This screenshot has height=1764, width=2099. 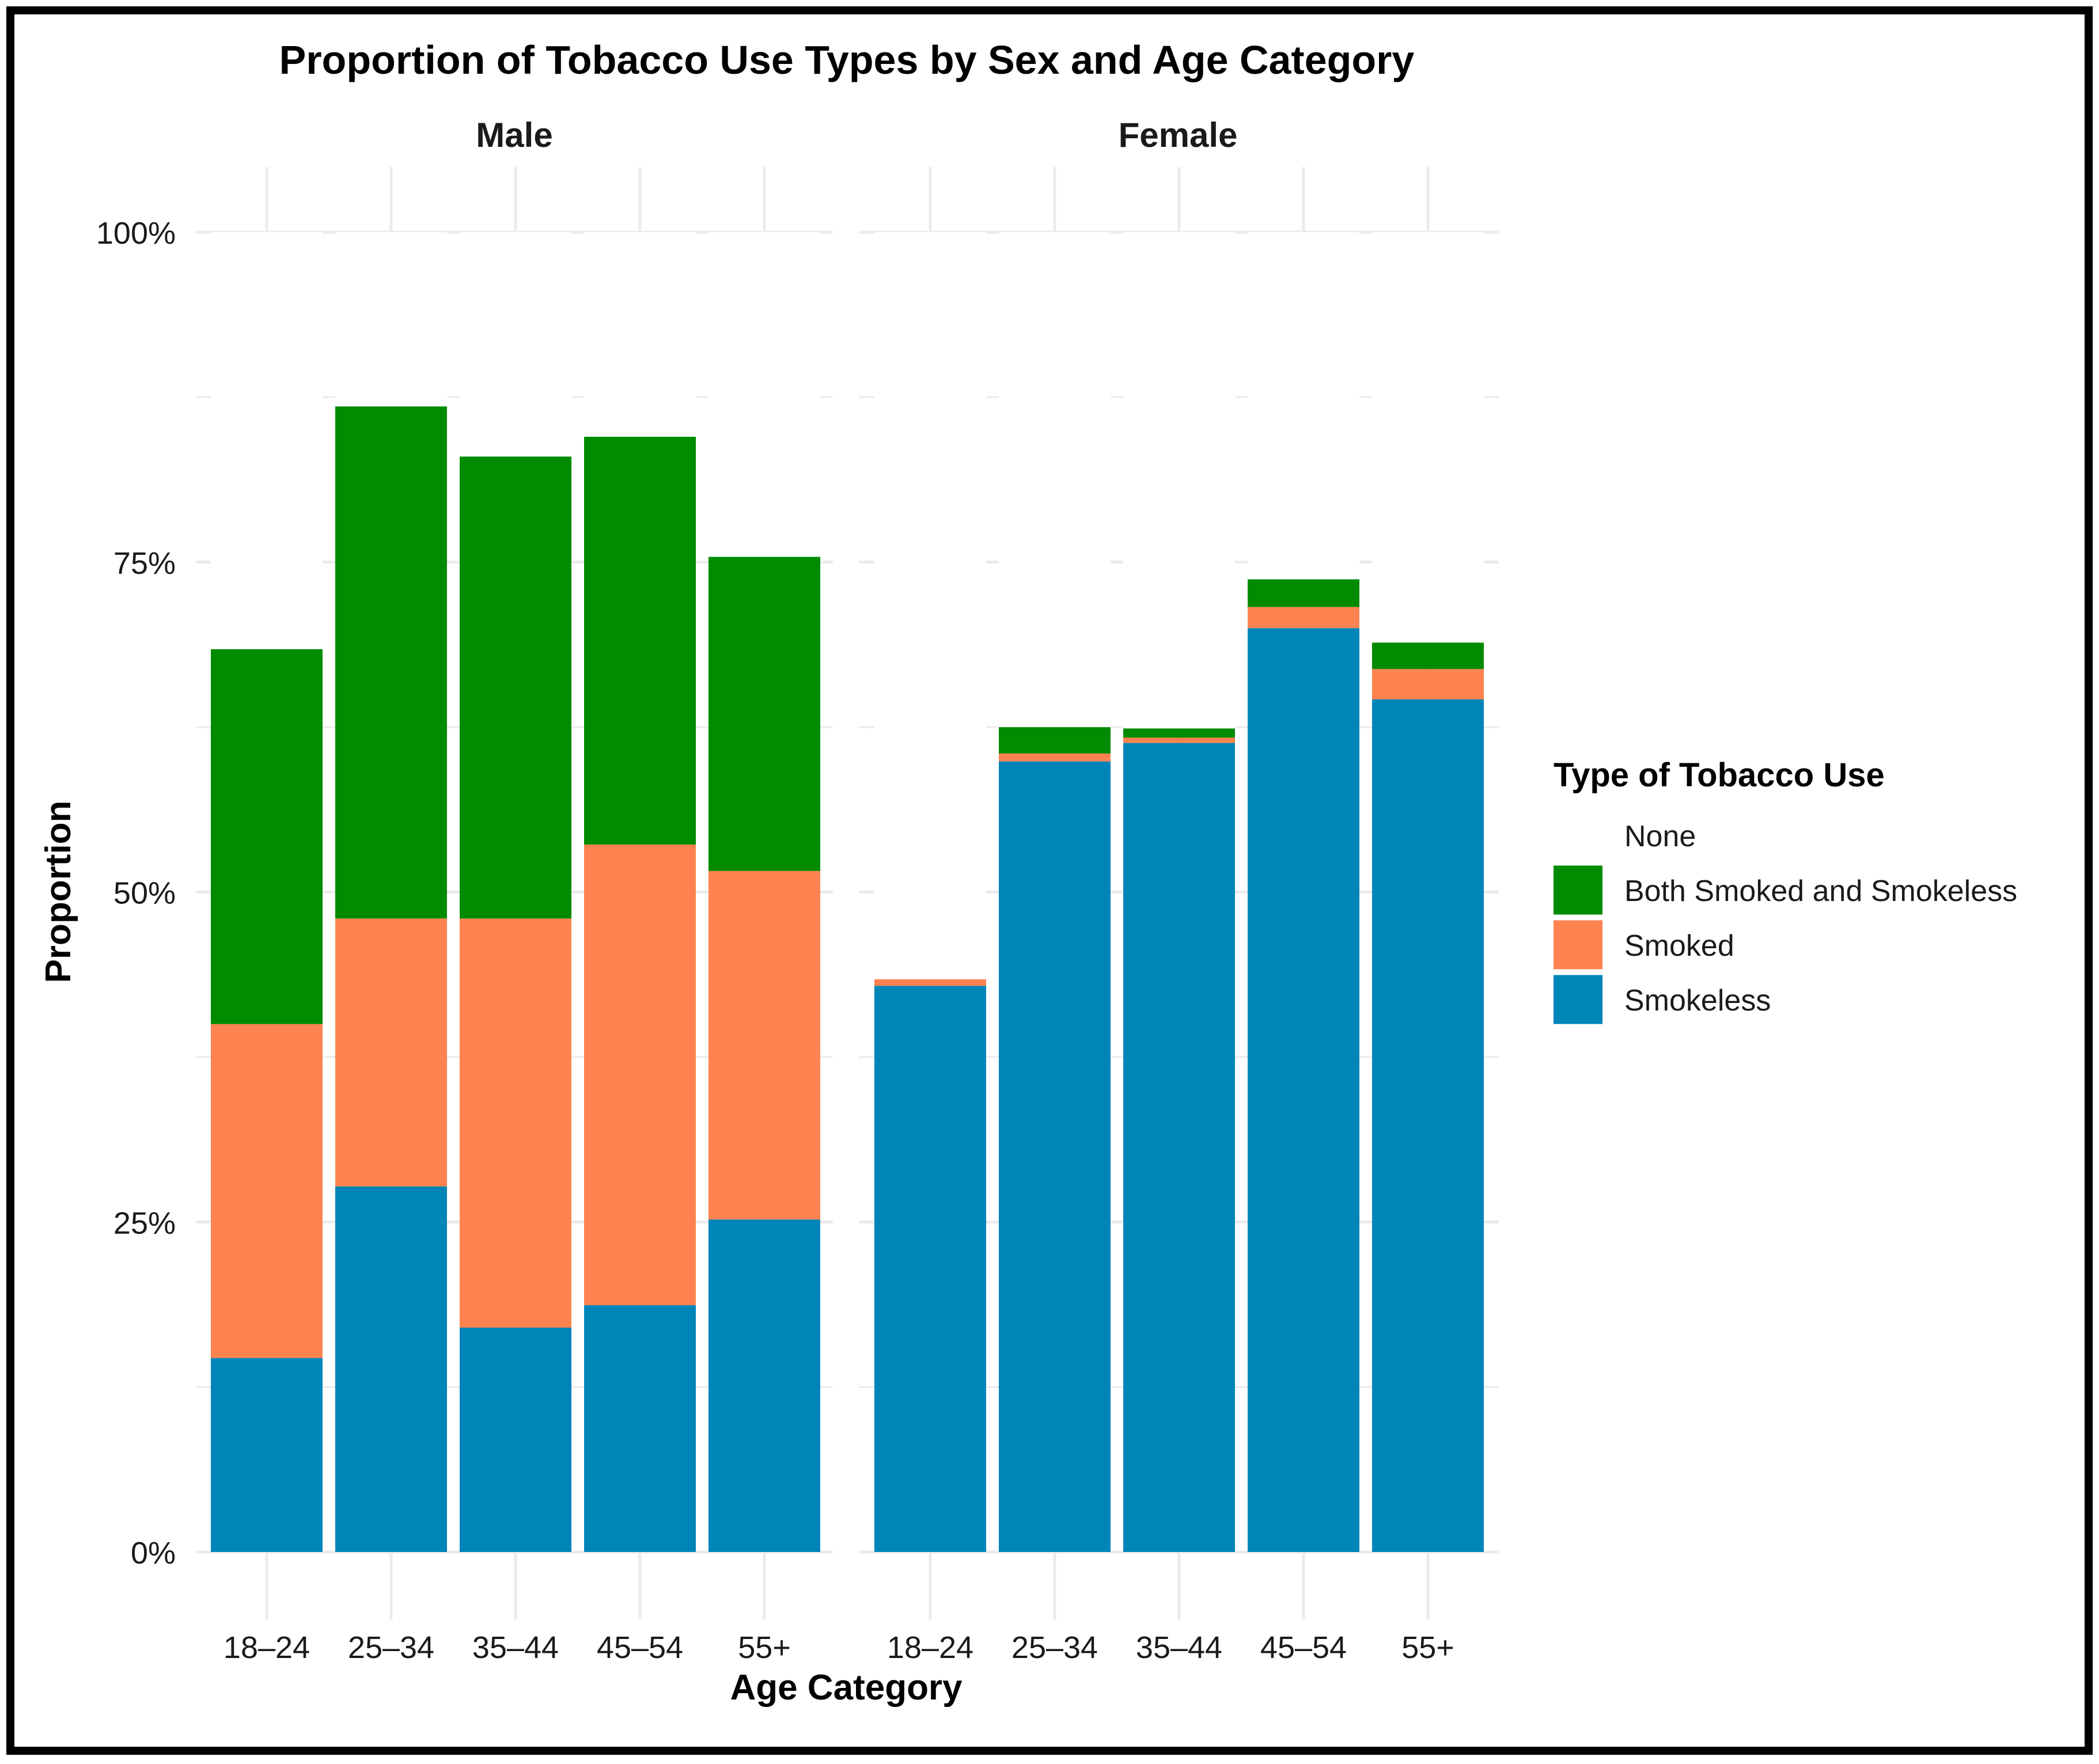 What do you see at coordinates (640, 334) in the screenshot?
I see `bar-male-45-54-none` at bounding box center [640, 334].